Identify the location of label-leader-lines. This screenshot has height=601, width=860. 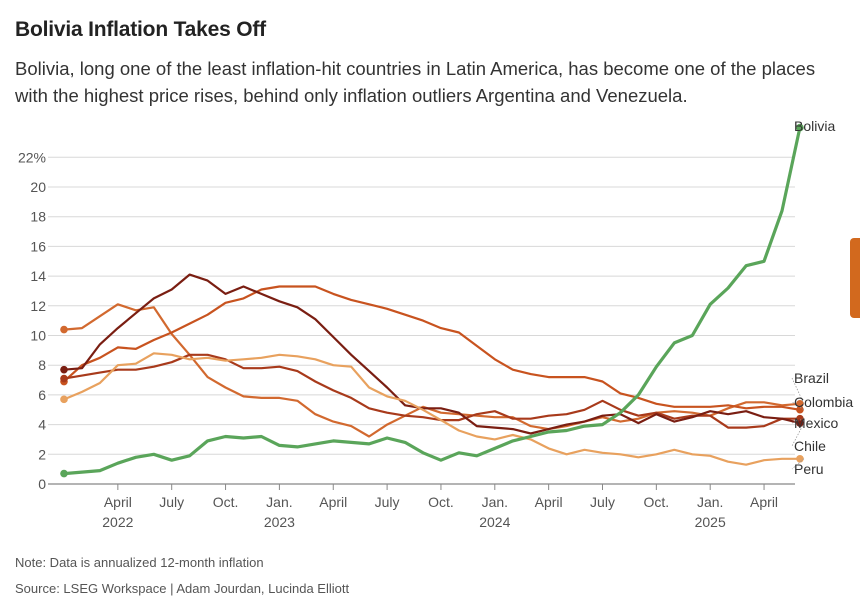
(798, 423).